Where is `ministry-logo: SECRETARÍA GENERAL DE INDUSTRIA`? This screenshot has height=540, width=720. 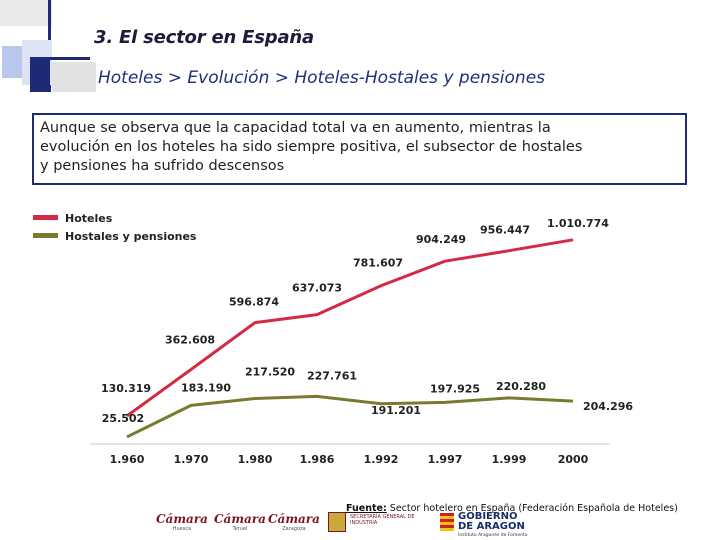 ministry-logo: SECRETARÍA GENERAL DE INDUSTRIA is located at coordinates (378, 522).